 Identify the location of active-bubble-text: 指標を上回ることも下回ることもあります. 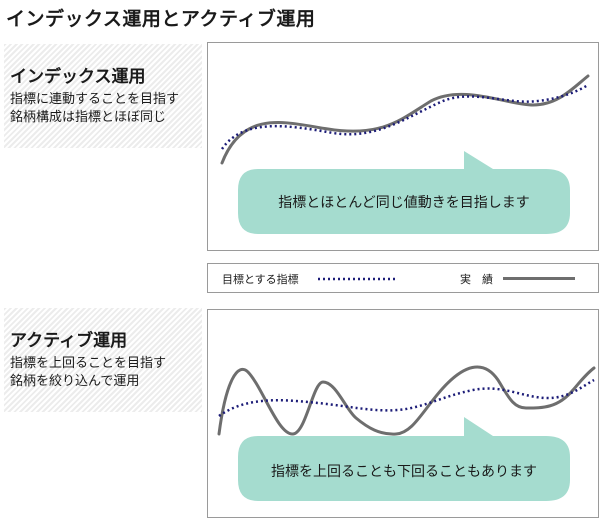
(404, 472).